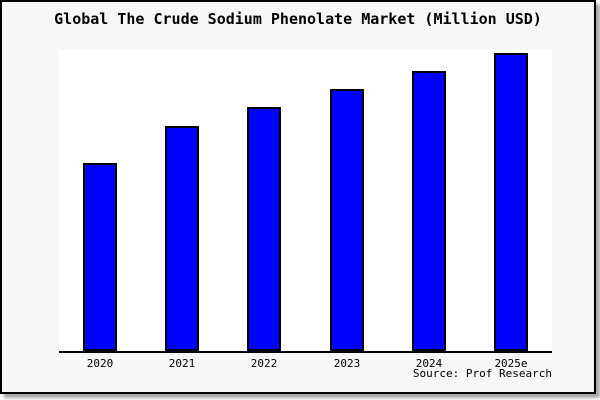 The width and height of the screenshot is (600, 400). What do you see at coordinates (264, 363) in the screenshot?
I see `x-tick-label-2022: 2022` at bounding box center [264, 363].